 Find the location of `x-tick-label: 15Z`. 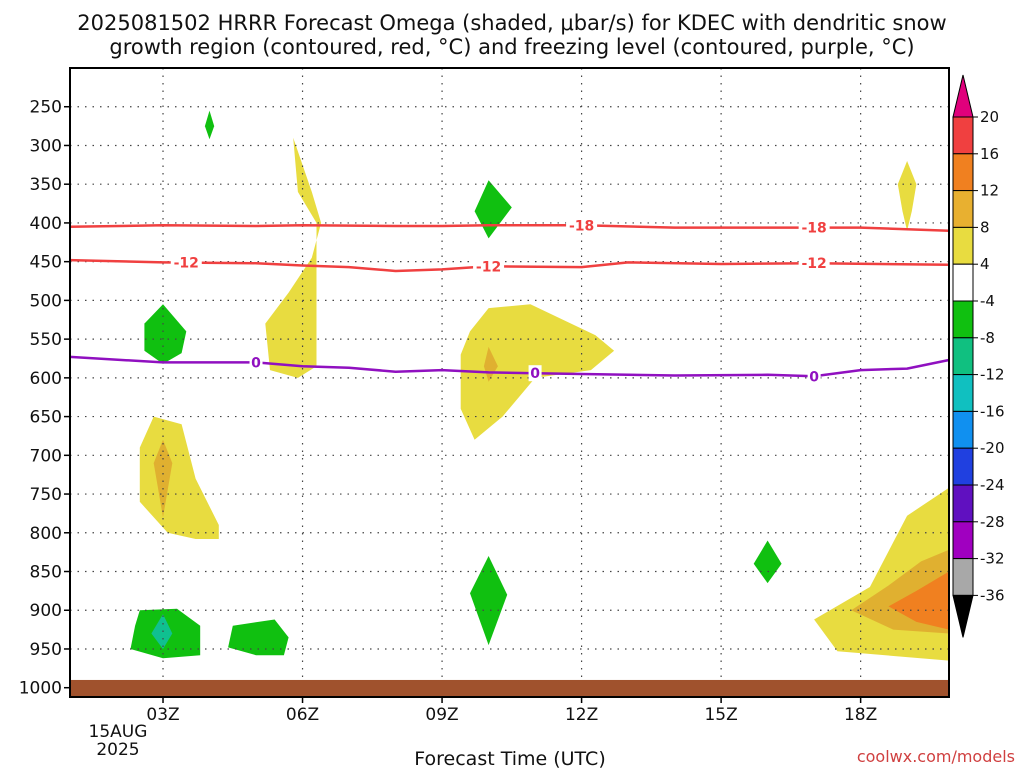

x-tick-label: 15Z is located at coordinates (720, 715).